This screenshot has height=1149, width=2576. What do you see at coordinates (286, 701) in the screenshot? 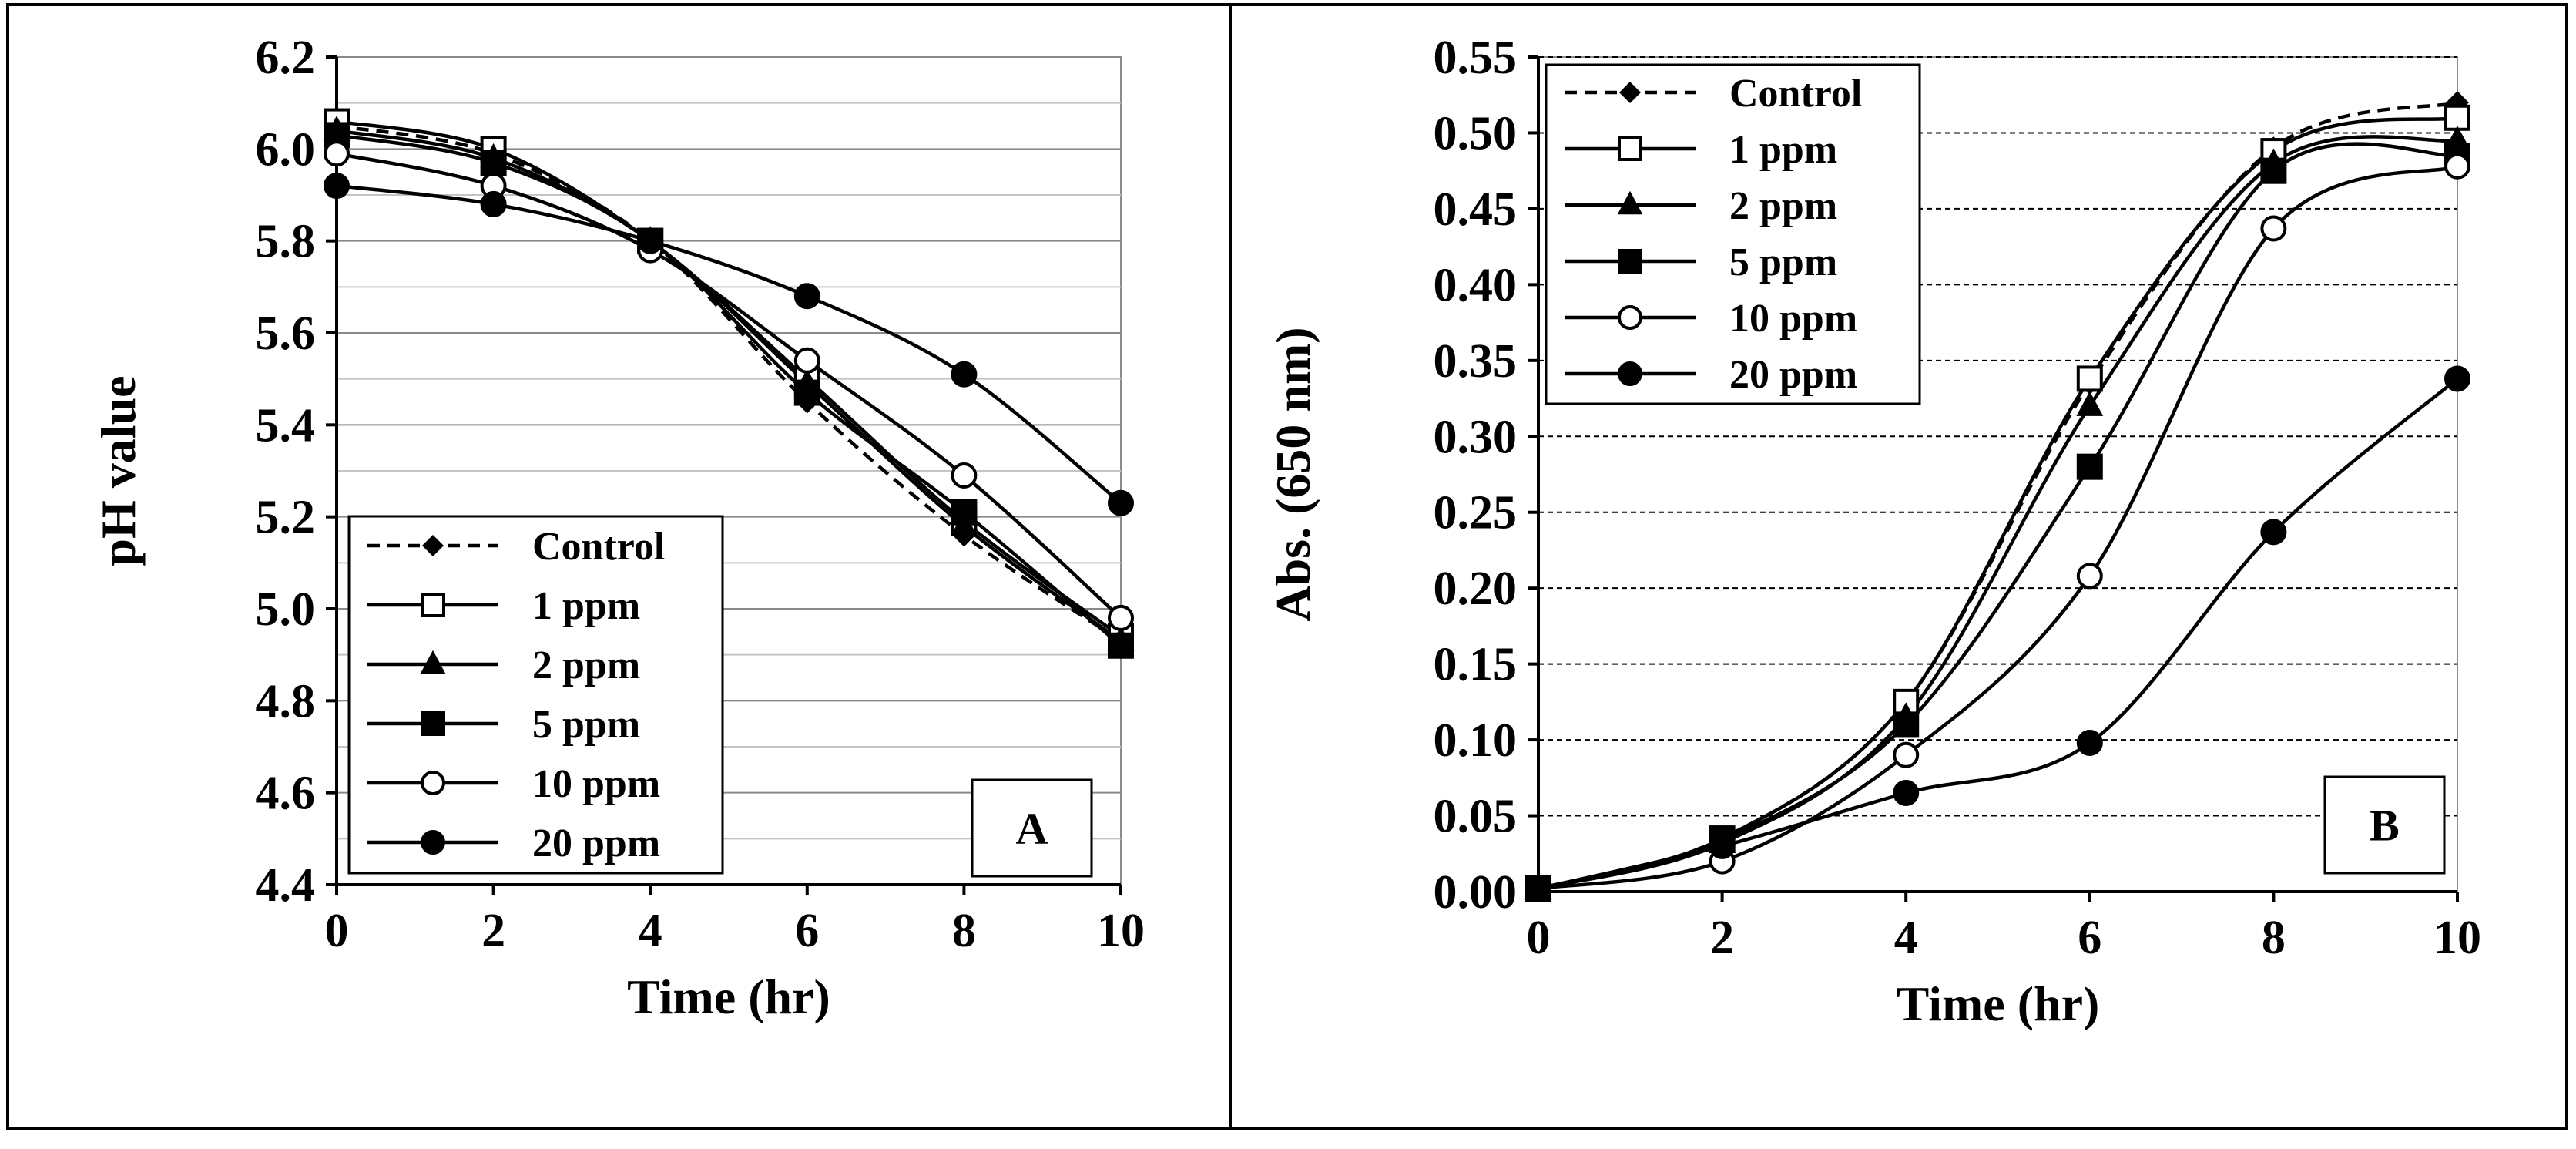
I see `y-tick-label: 4.8` at bounding box center [286, 701].